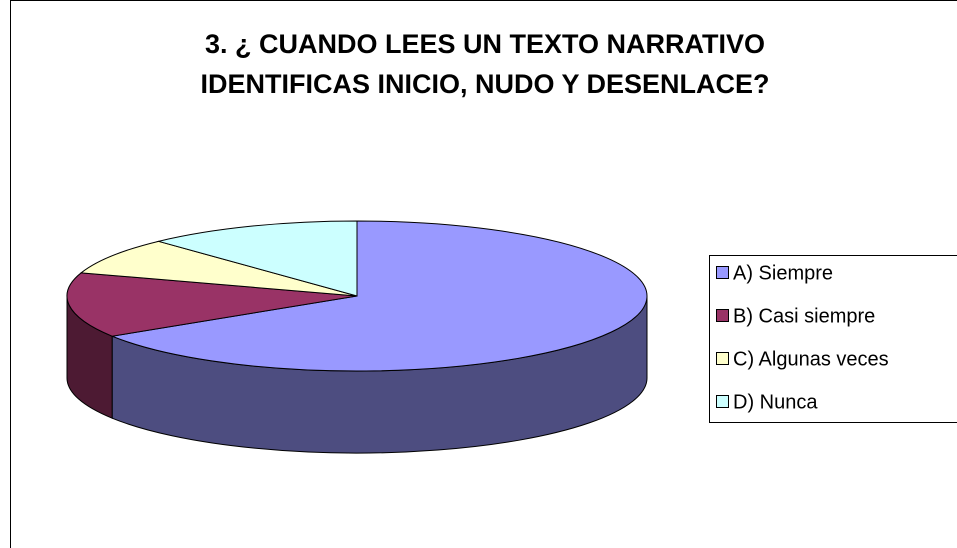 This screenshot has height=548, width=957. I want to click on legend-label: C) Algunas veces, so click(811, 359).